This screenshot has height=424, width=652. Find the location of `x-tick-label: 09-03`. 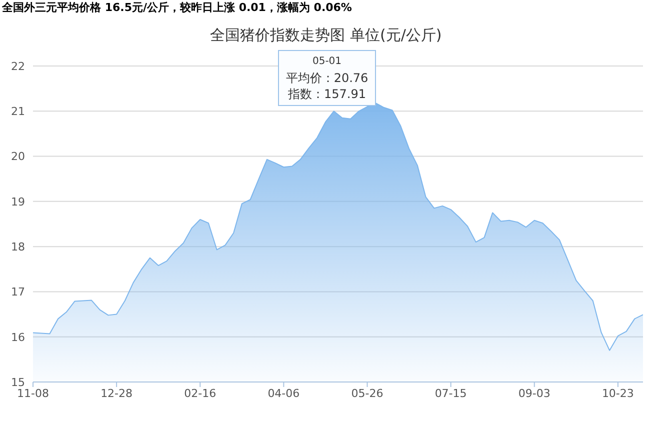

x-tick-label: 09-03 is located at coordinates (534, 393).